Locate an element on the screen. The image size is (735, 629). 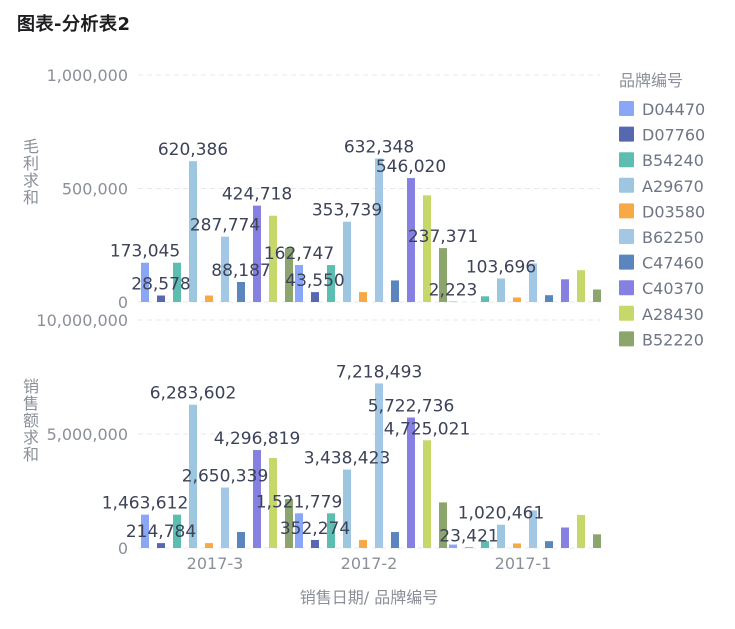
legend-label: C40370 is located at coordinates (673, 288).